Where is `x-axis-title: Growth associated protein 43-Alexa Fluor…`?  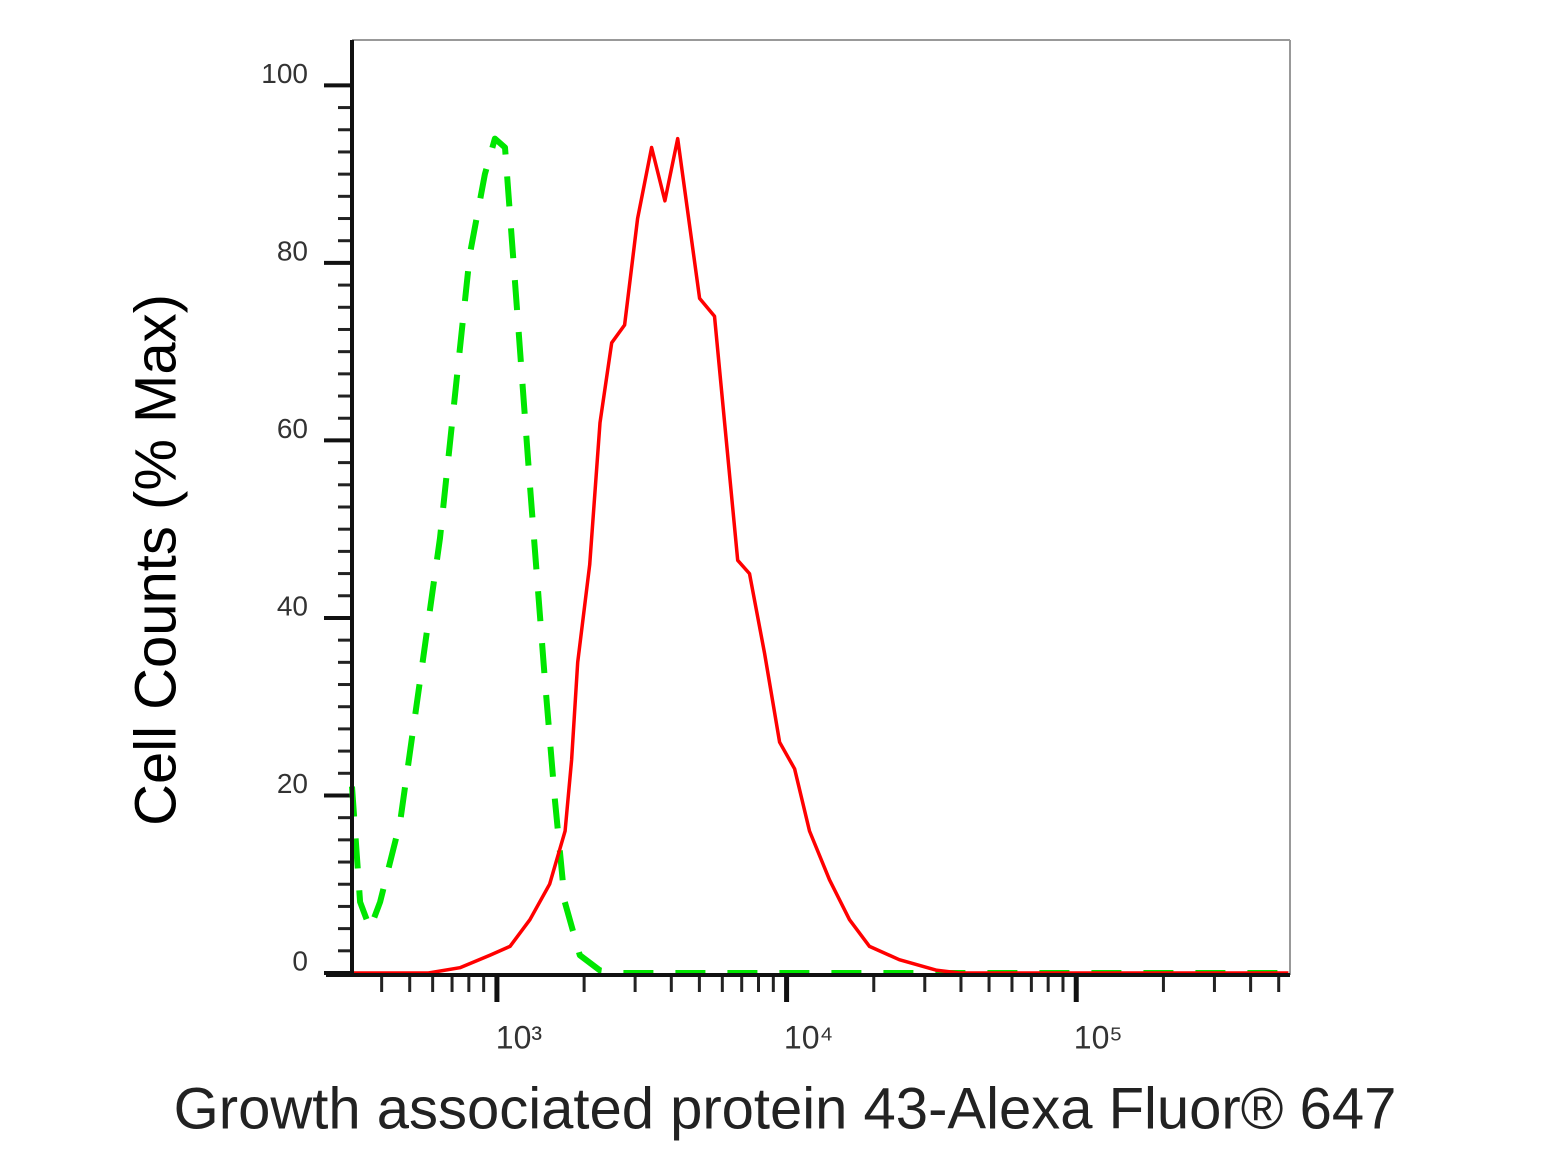 x-axis-title: Growth associated protein 43-Alexa Fluor… is located at coordinates (785, 1108).